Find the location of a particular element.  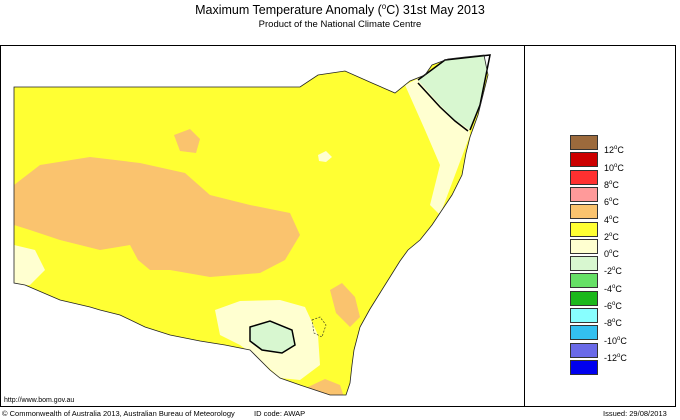

legend-label: 10oC is located at coordinates (614, 167).